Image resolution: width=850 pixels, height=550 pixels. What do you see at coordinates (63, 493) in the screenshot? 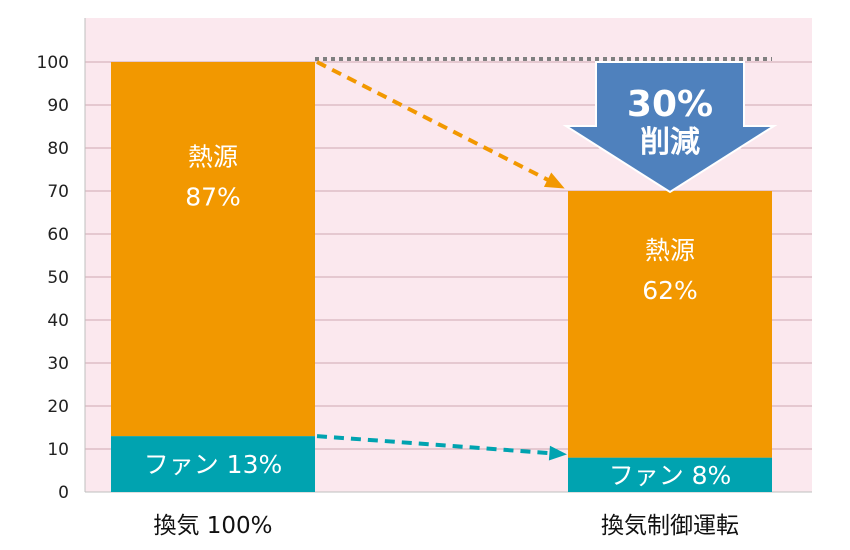
I see `y-tick-label-0: 0` at bounding box center [63, 493].